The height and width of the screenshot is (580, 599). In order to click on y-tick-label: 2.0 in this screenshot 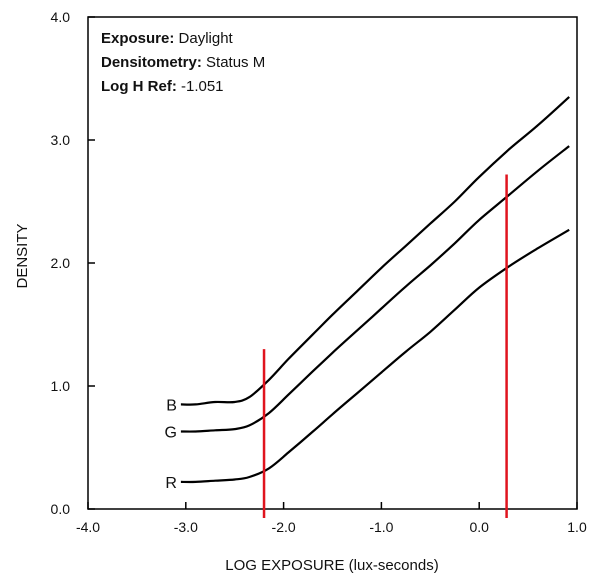, I will do `click(61, 263)`.